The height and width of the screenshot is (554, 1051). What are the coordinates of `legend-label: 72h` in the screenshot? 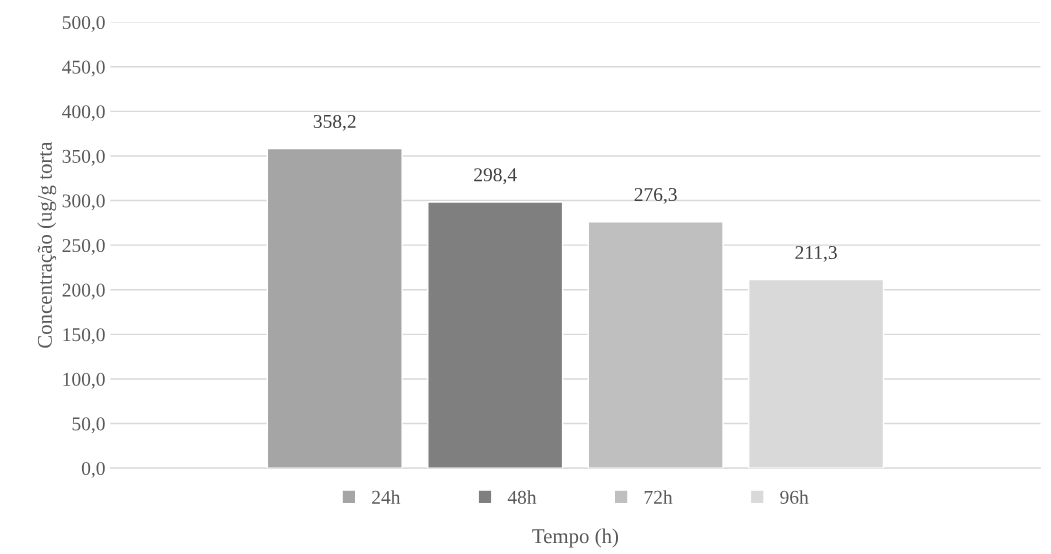 It's located at (658, 497).